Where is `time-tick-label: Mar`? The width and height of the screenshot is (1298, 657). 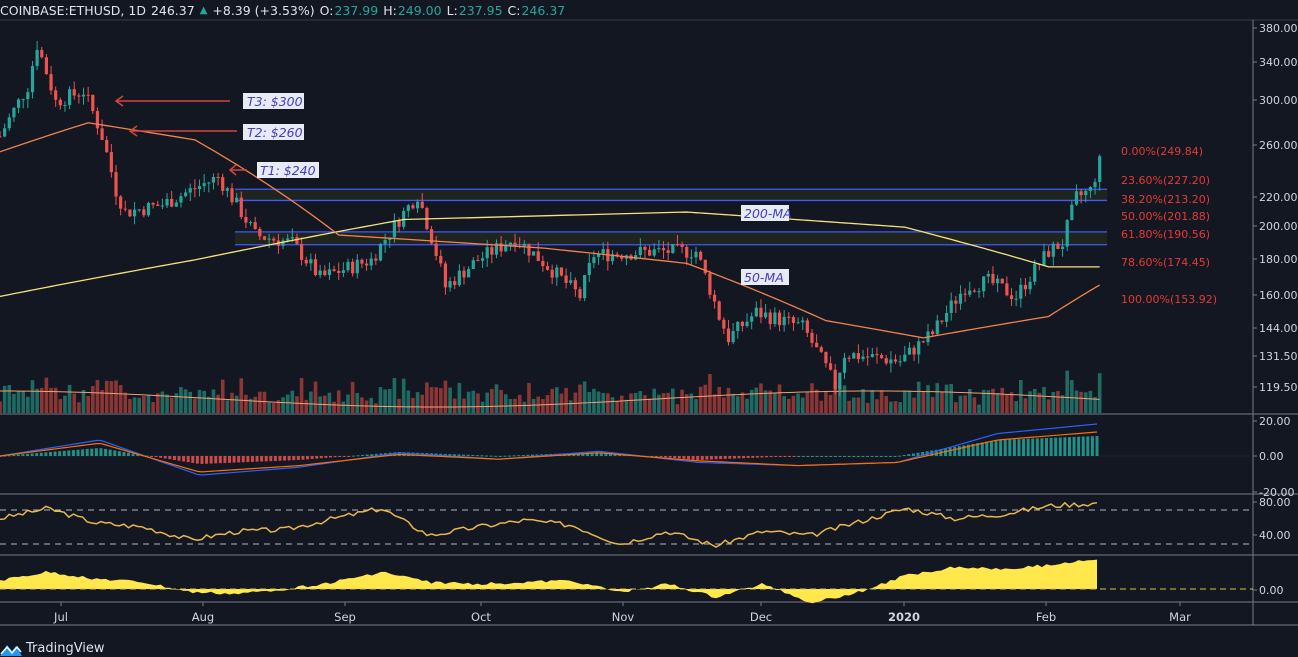
time-tick-label: Mar is located at coordinates (1180, 617).